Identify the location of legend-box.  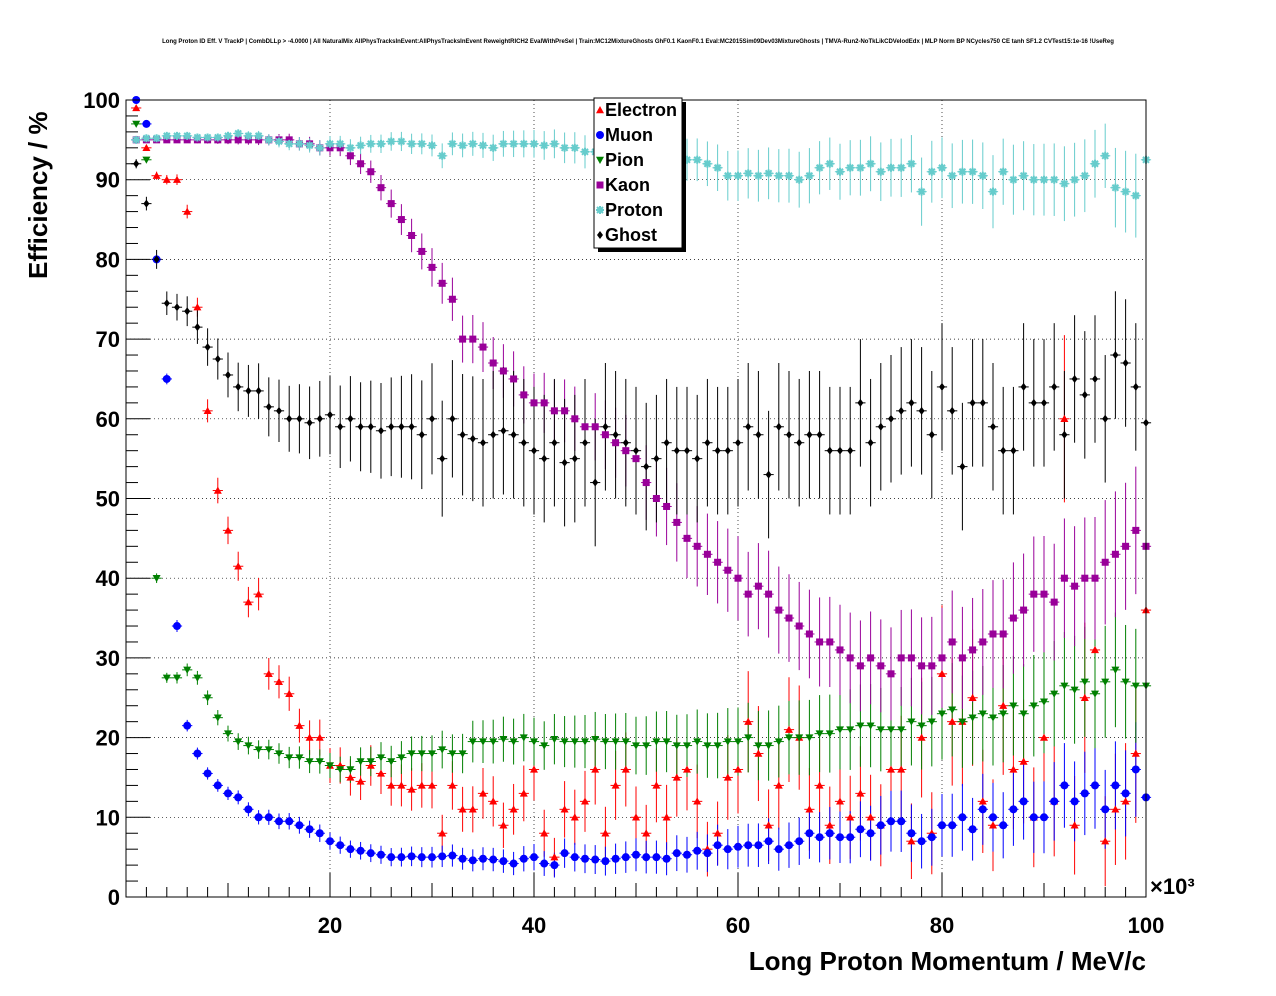
(638, 173).